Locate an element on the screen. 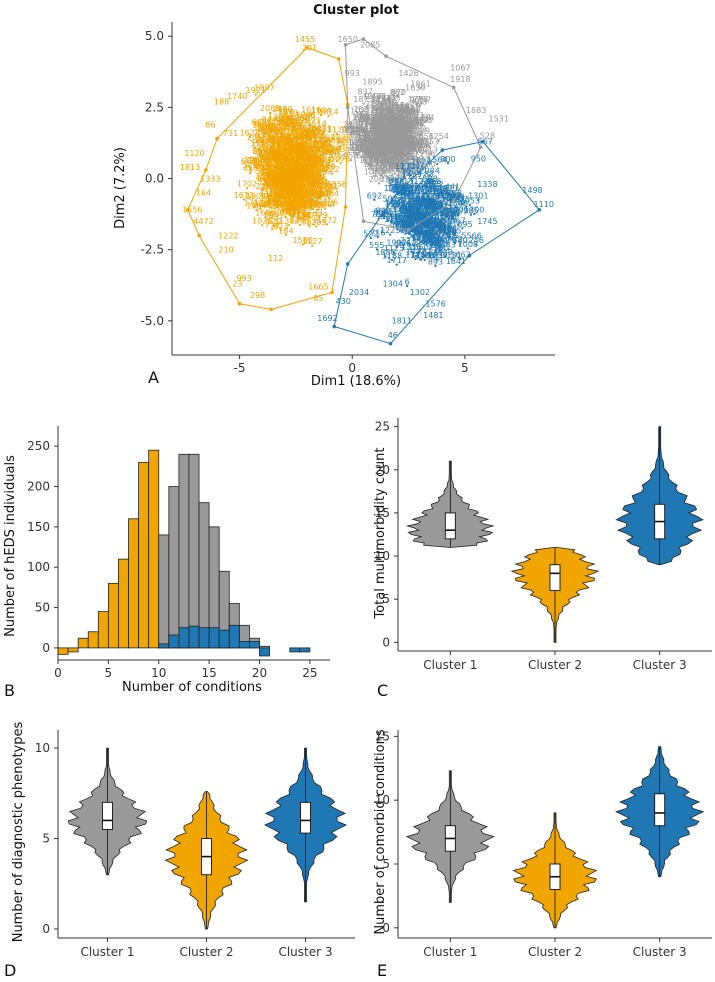 The height and width of the screenshot is (982, 715). panel-a-point-label: 725 is located at coordinates (280, 129).